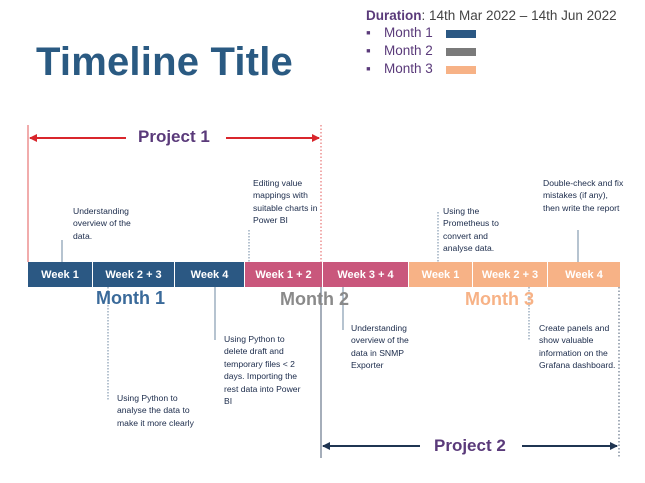  I want to click on month-3-label: Month 3, so click(499, 299).